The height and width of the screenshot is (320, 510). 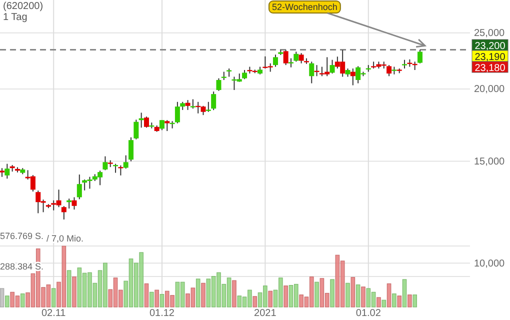 What do you see at coordinates (65, 239) in the screenshot?
I see `annotation: / 7,0 Mio.` at bounding box center [65, 239].